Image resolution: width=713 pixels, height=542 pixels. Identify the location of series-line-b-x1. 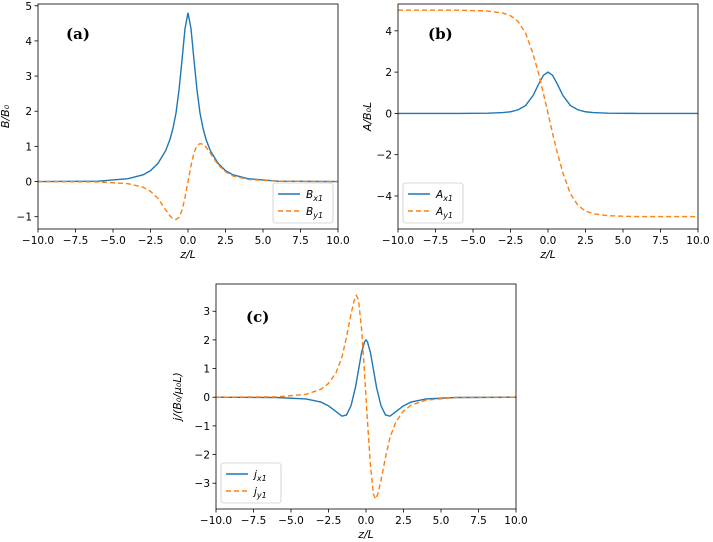
(548, 93).